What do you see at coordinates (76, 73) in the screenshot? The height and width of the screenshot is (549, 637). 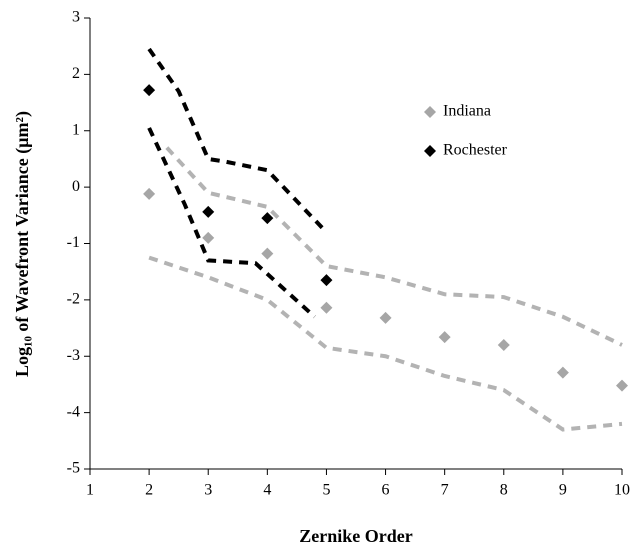 I see `y-tick-label: 2` at bounding box center [76, 73].